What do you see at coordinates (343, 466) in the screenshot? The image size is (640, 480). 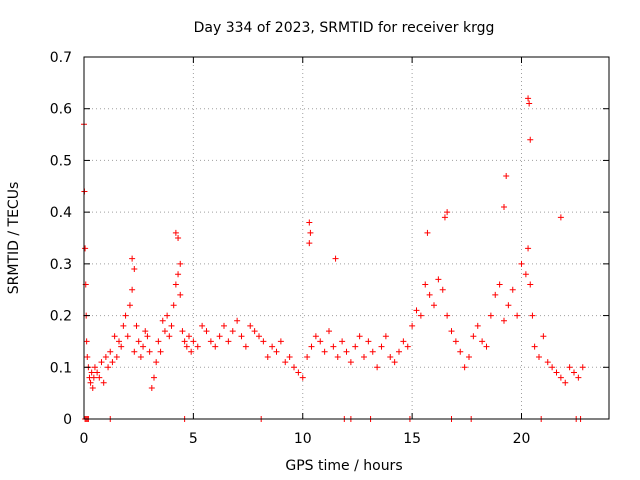 I see `x-axis-label: GPS time / hours` at bounding box center [343, 466].